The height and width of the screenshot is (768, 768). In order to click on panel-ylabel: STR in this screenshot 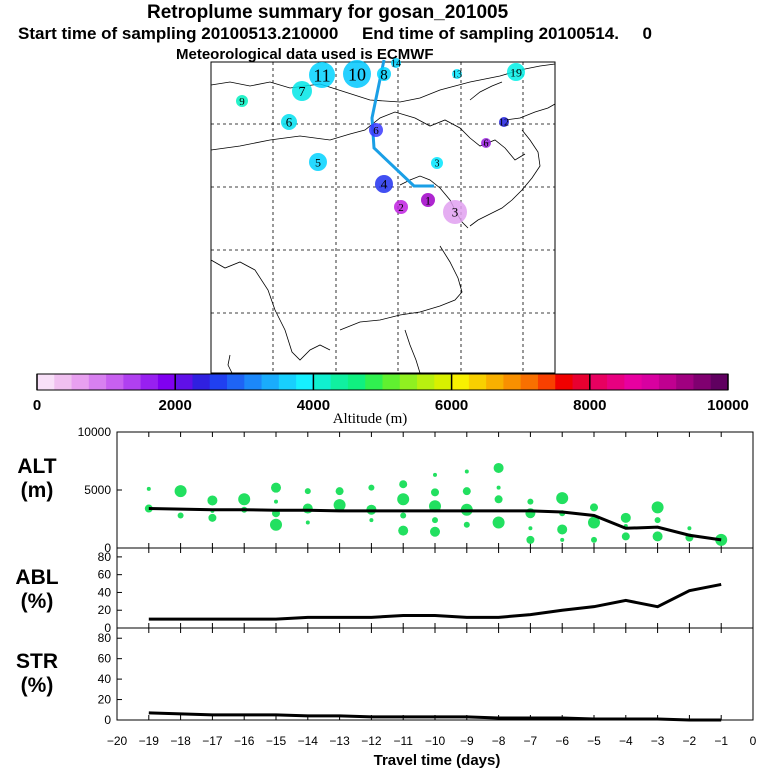, I will do `click(37, 661)`.